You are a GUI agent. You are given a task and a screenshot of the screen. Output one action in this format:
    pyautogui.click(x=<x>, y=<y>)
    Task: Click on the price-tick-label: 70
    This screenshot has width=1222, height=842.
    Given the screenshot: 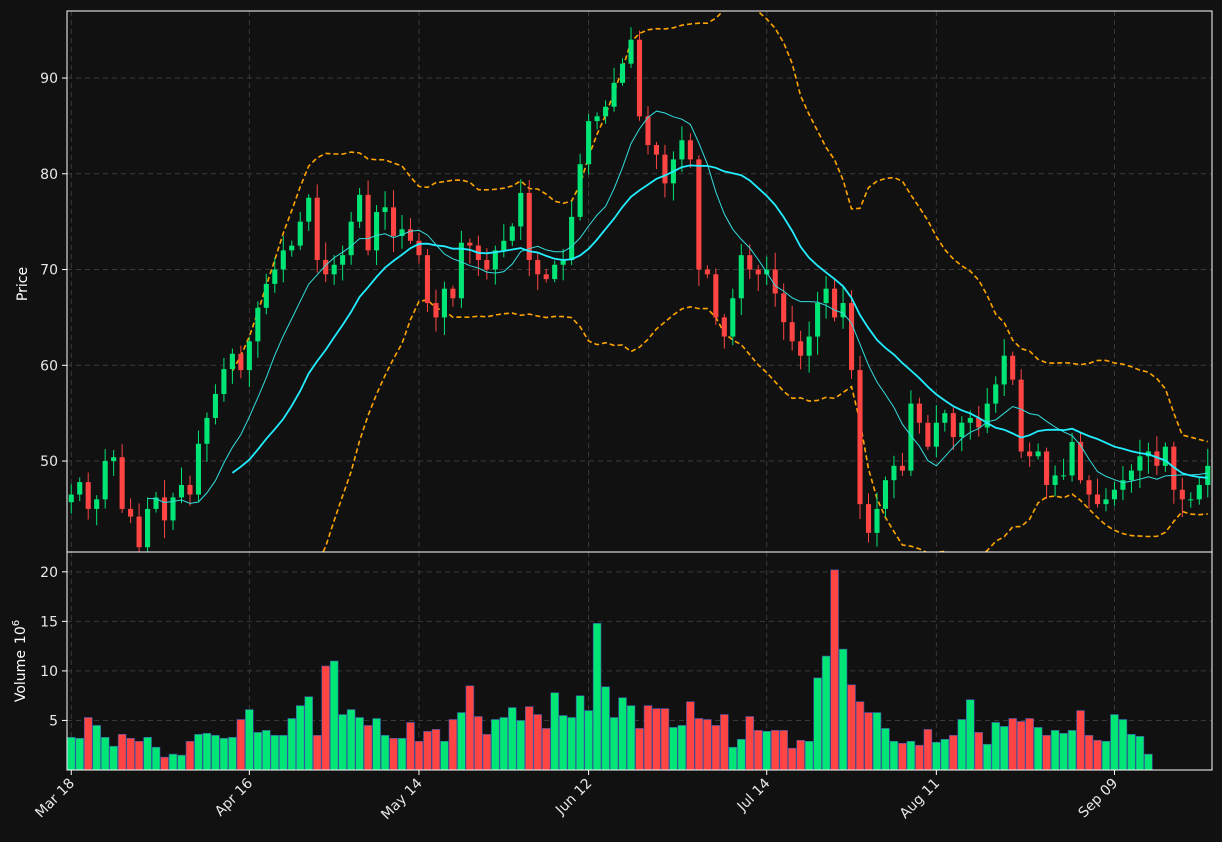 What is the action you would take?
    pyautogui.click(x=49, y=271)
    